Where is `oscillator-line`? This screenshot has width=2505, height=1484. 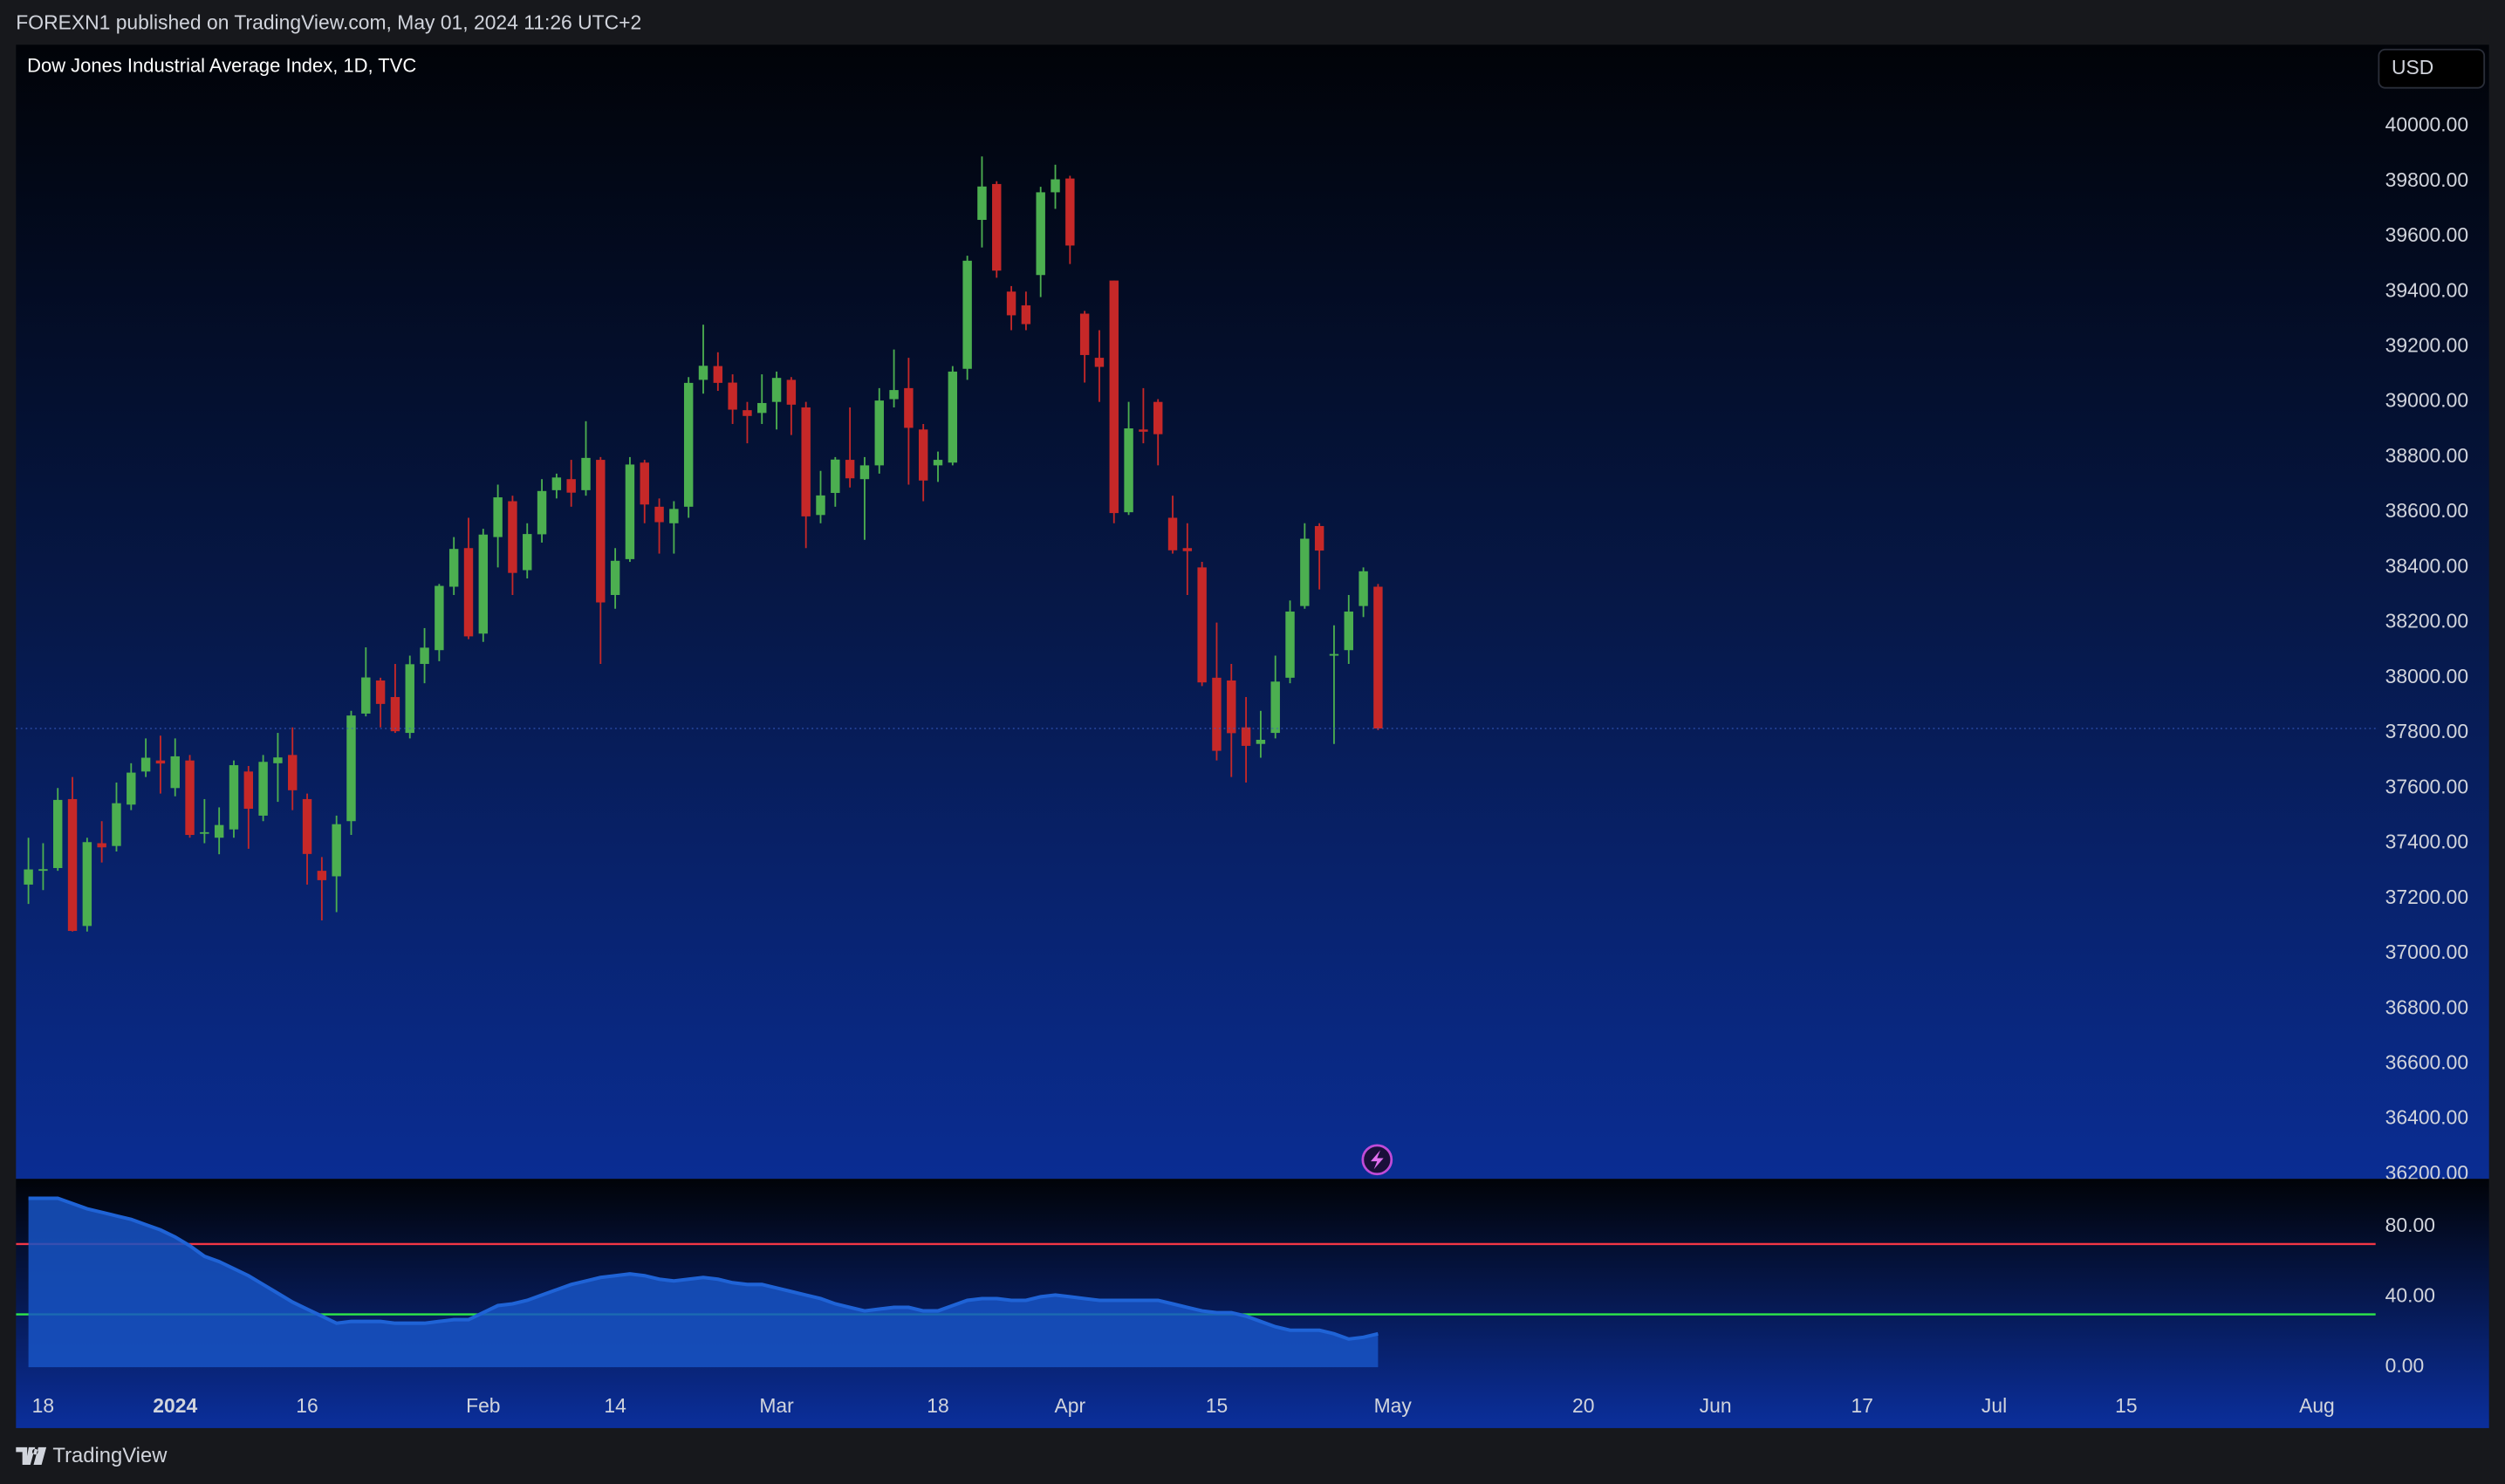
oscillator-line is located at coordinates (703, 1268).